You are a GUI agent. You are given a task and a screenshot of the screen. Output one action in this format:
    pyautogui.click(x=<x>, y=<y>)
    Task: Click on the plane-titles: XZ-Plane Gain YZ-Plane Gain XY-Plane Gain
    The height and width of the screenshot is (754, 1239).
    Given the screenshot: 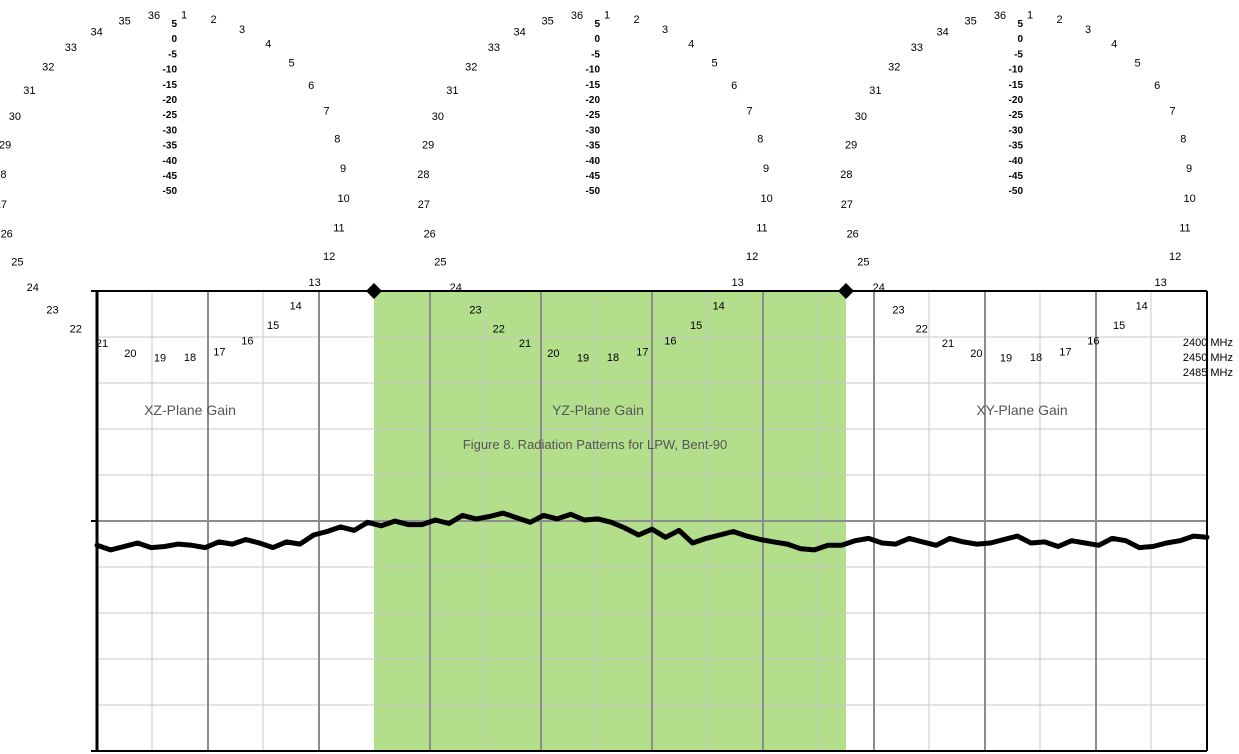 What is the action you would take?
    pyautogui.click(x=606, y=410)
    